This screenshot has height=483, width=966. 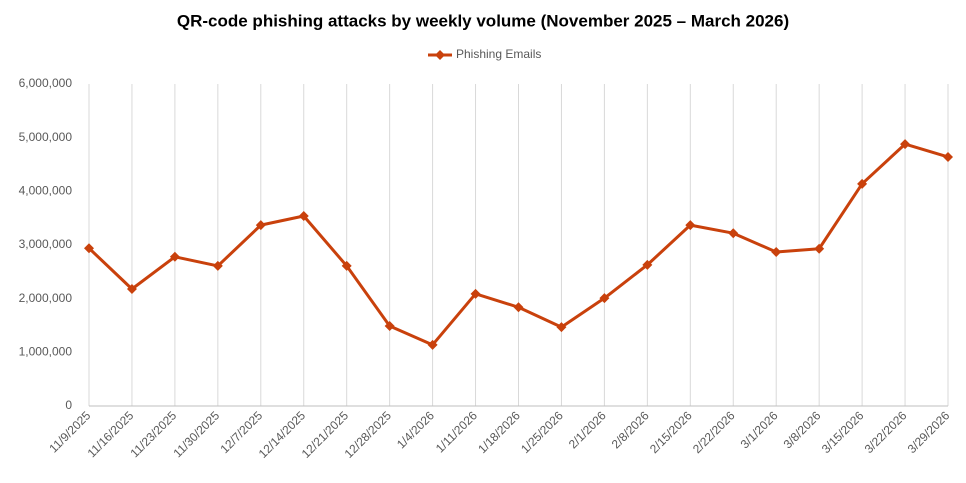 What do you see at coordinates (46, 83) in the screenshot?
I see `y-tick-label: 6,000,000` at bounding box center [46, 83].